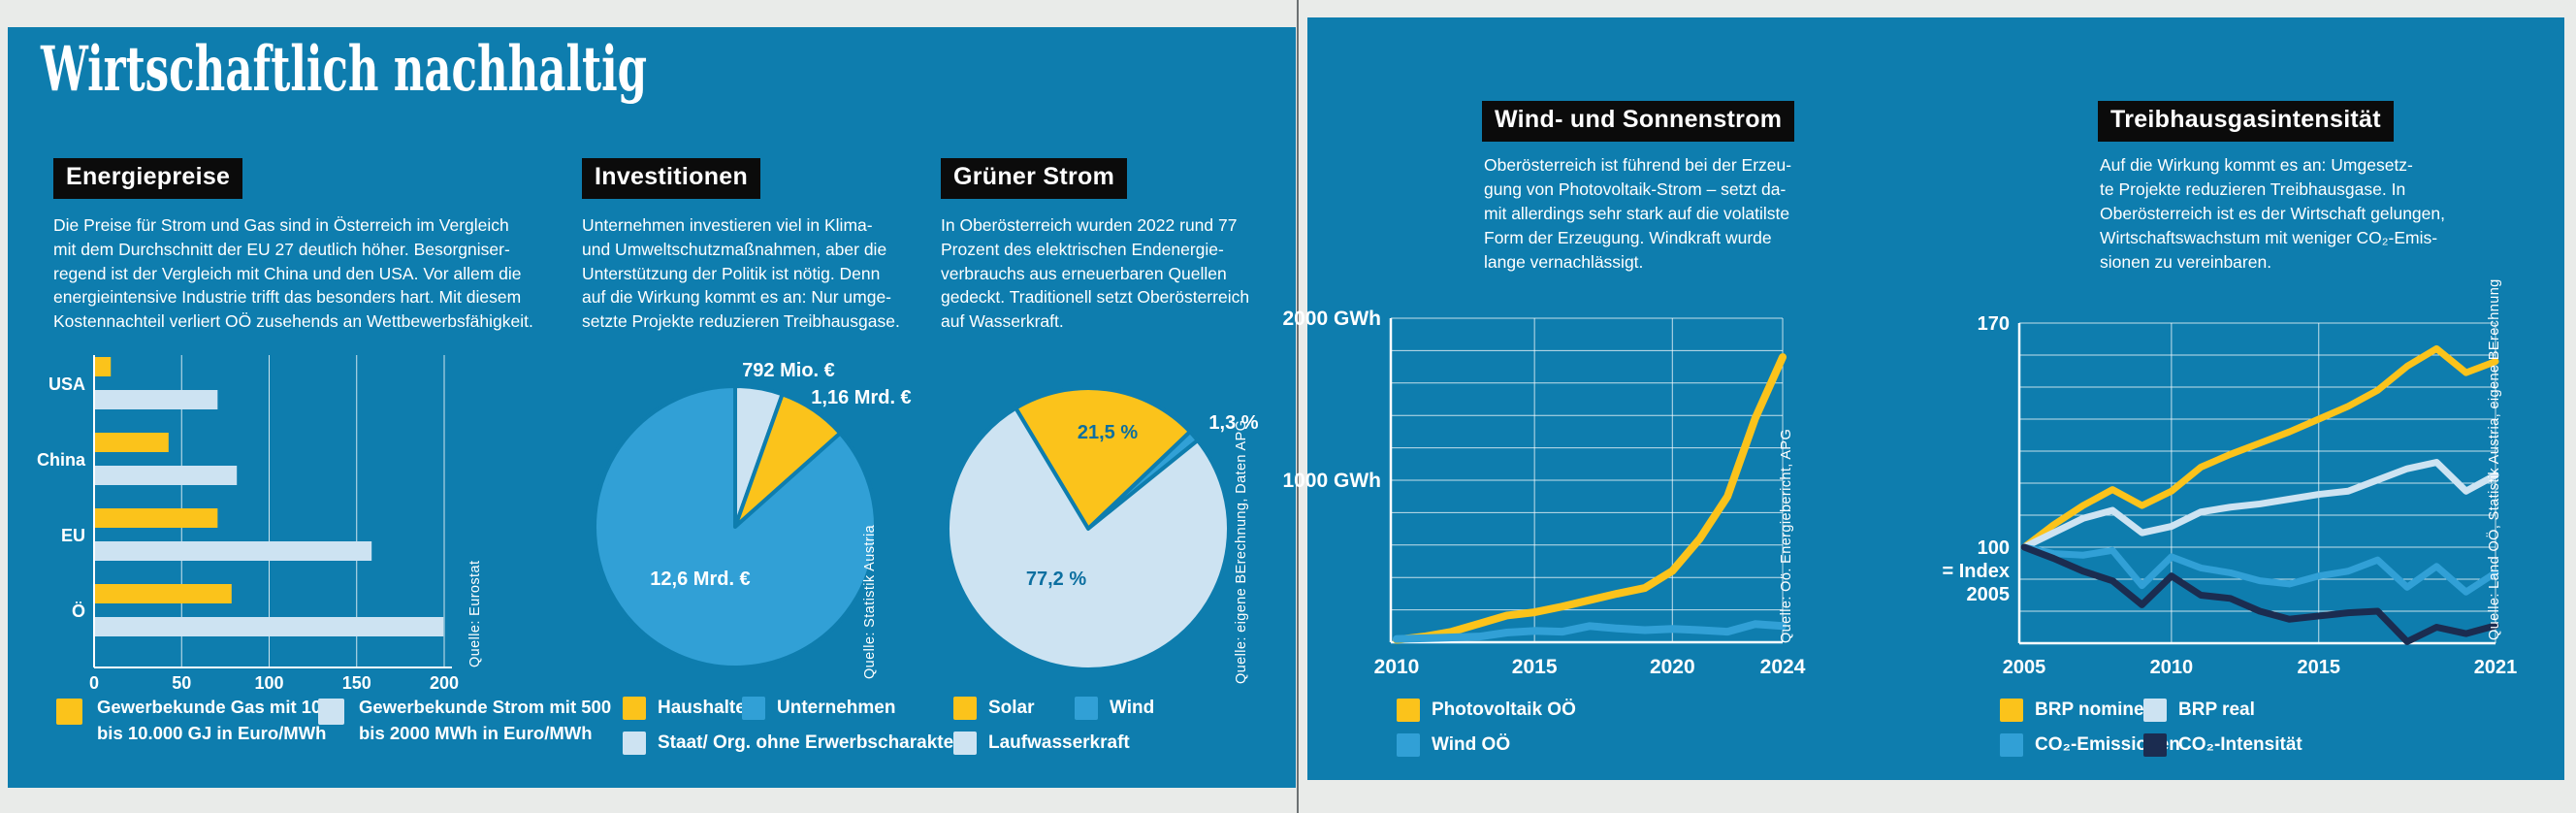 This screenshot has height=813, width=2576. Describe the element at coordinates (809, 743) in the screenshot. I see `legend-label-staat: Staat/ Org. ohne Erwerbscharakter` at that location.